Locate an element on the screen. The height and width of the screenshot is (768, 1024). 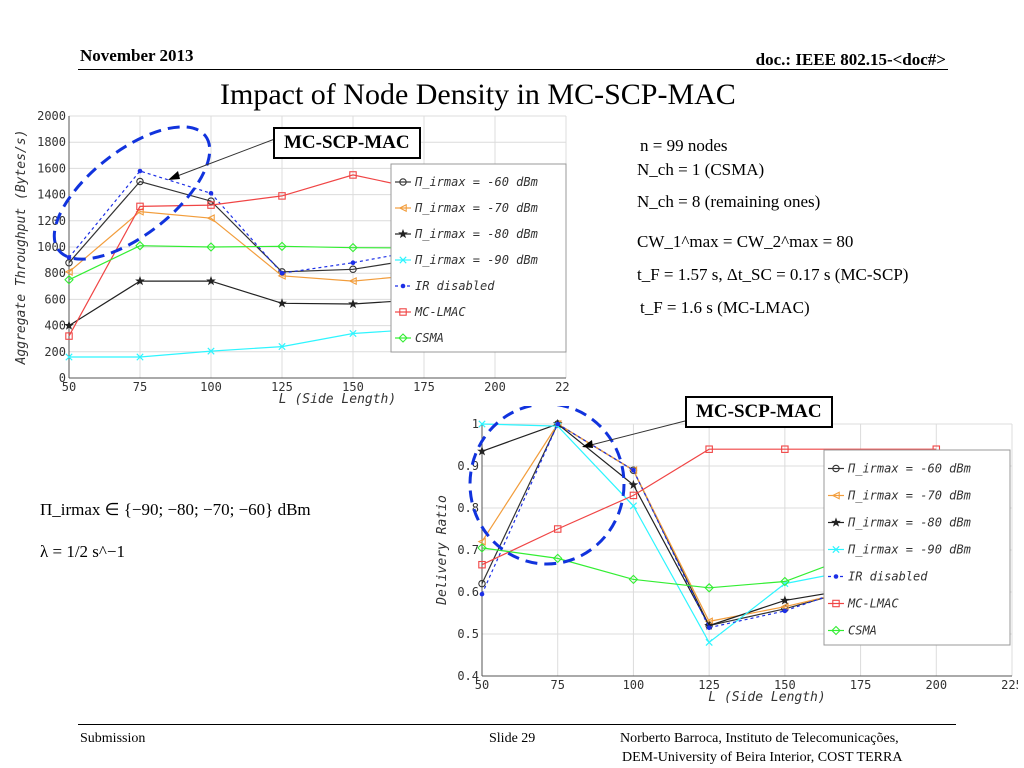
param-tf-lmac-text: t_F = 1.6 s (MC-LMAC) is located at coordinates (725, 307).